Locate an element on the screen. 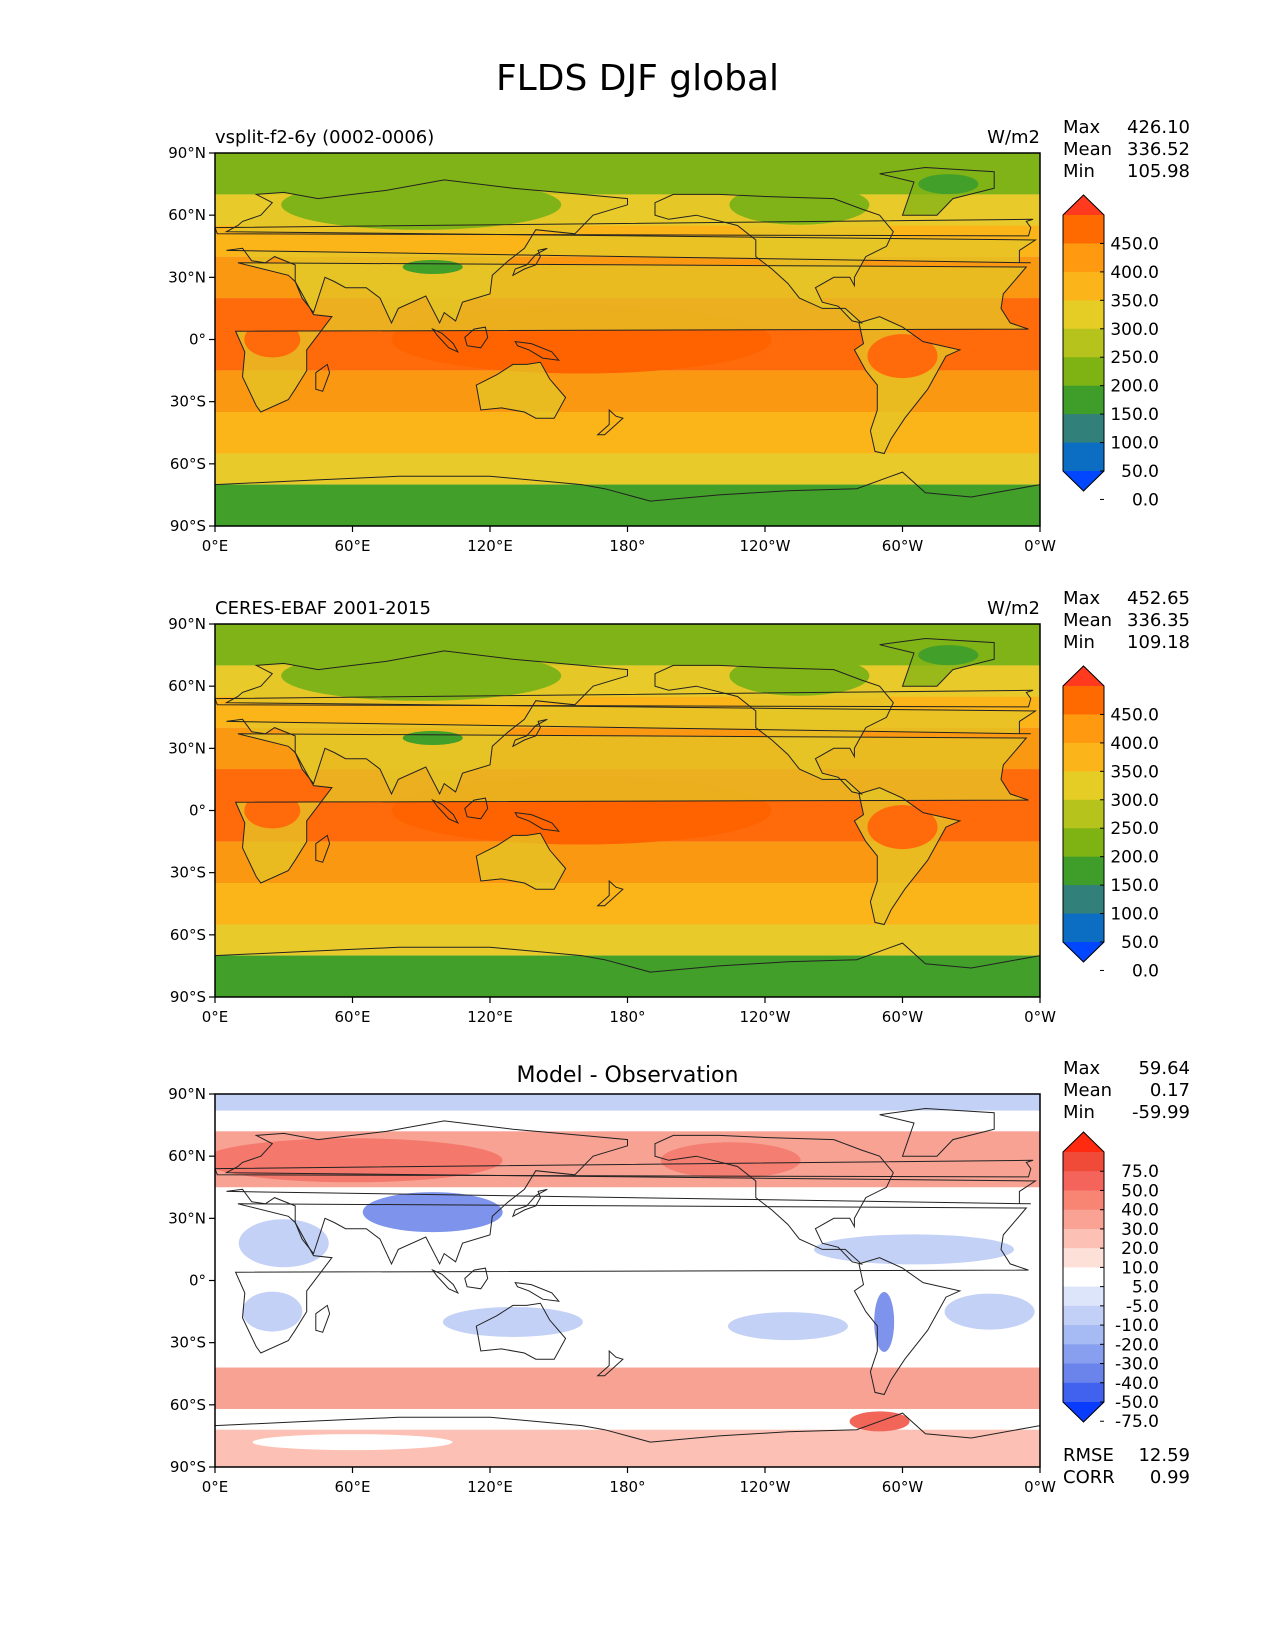 The height and width of the screenshot is (1650, 1275). lon-tick-label: 180° is located at coordinates (627, 1017).